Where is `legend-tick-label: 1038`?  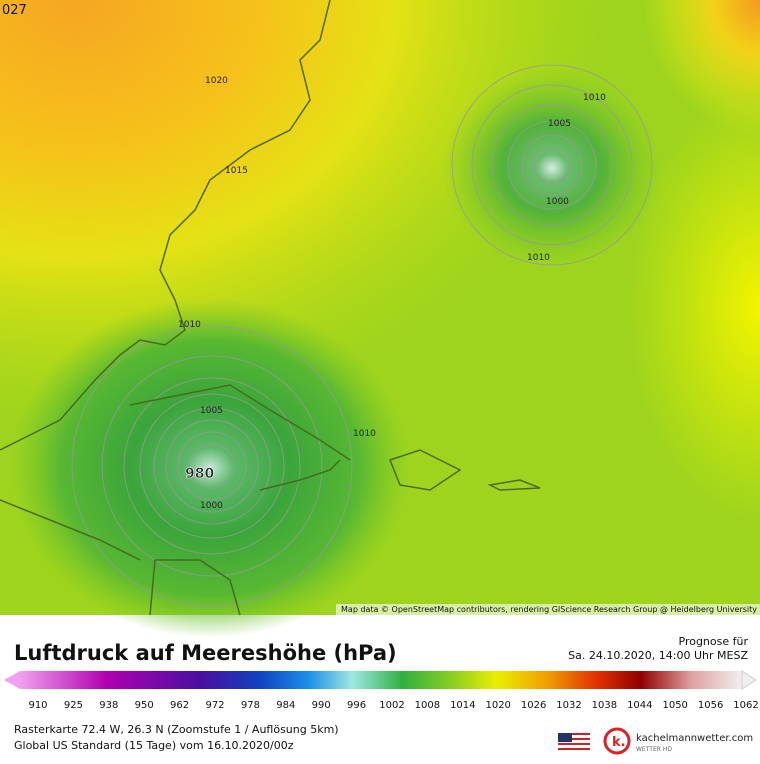 legend-tick-label: 1038 is located at coordinates (604, 705).